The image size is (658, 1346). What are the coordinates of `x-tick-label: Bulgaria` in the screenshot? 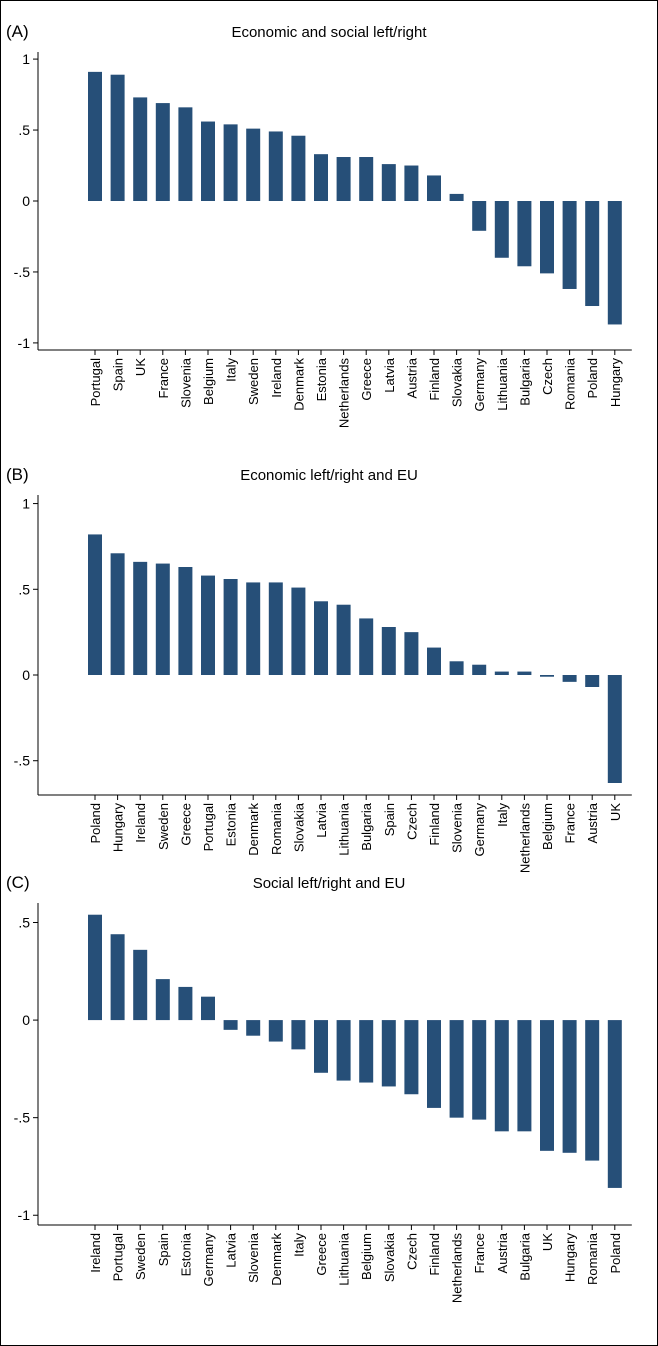 It's located at (524, 381).